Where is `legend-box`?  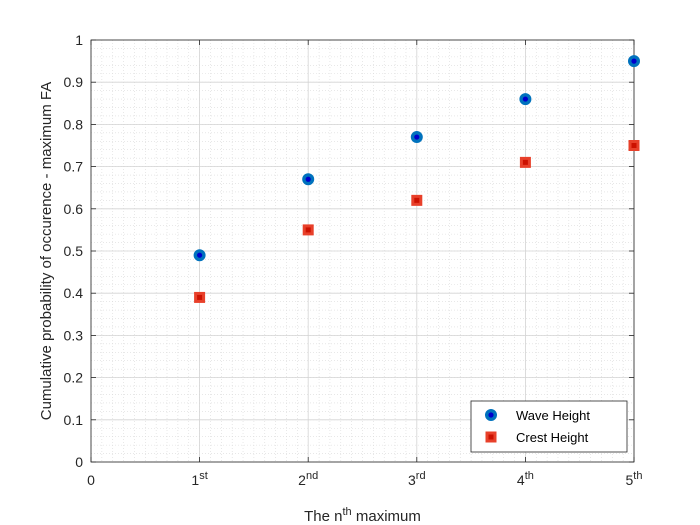 legend-box is located at coordinates (549, 426).